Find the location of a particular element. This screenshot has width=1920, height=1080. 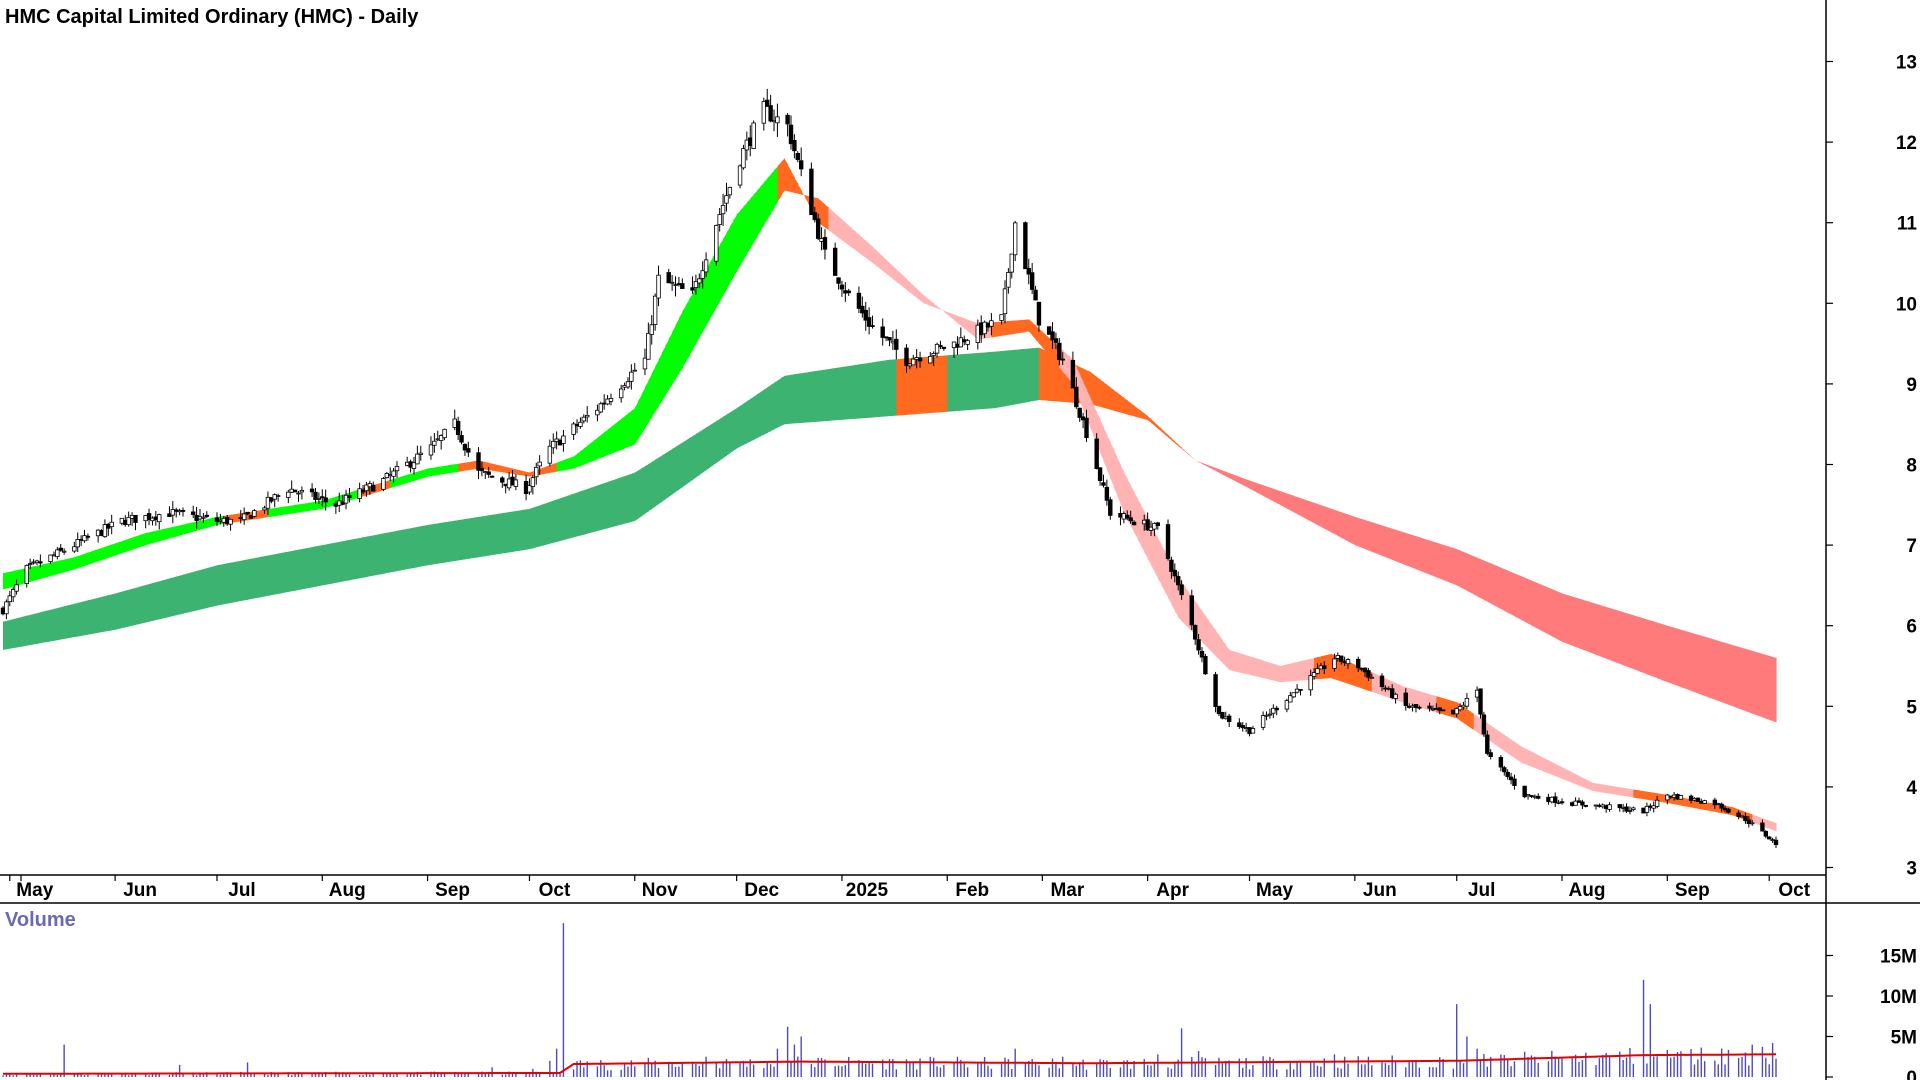

x-tick-label-13: Jun is located at coordinates (1380, 890).